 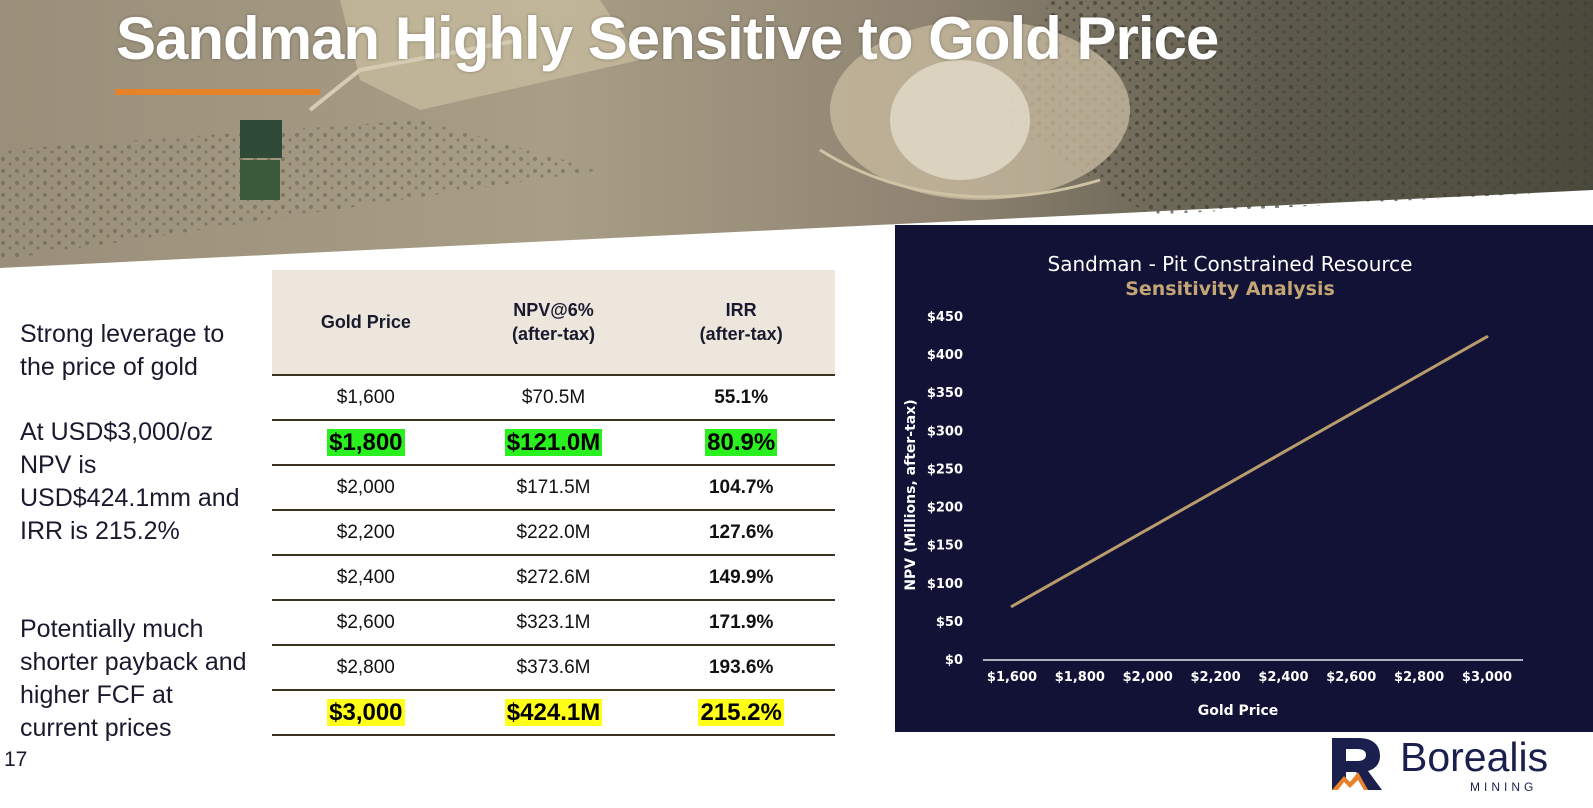 What do you see at coordinates (1249, 471) in the screenshot?
I see `data-points` at bounding box center [1249, 471].